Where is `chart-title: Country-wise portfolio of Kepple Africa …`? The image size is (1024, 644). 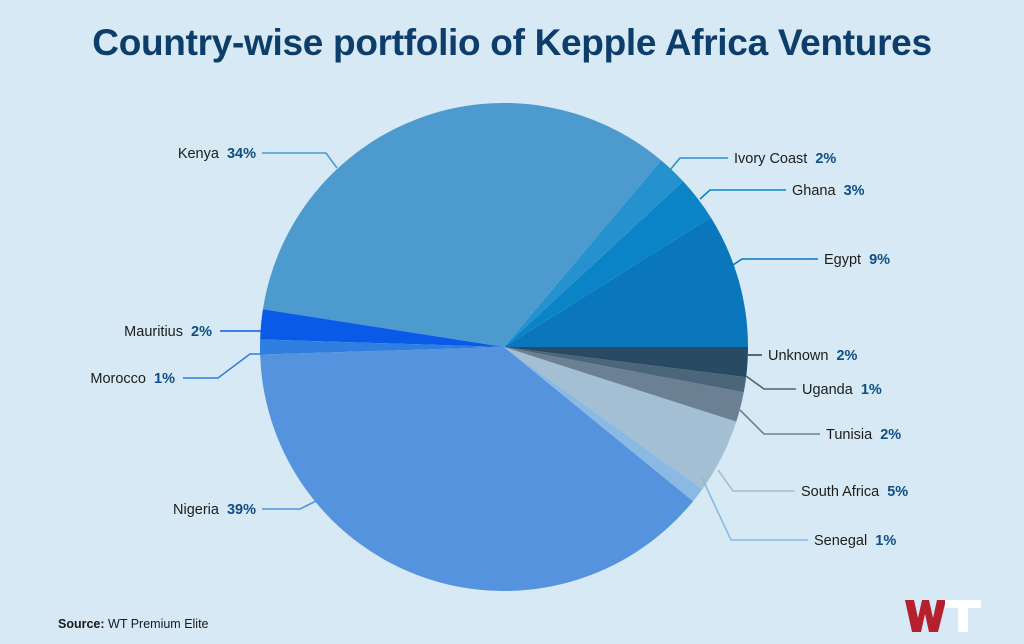
chart-title: Country-wise portfolio of Kepple Africa … is located at coordinates (512, 42).